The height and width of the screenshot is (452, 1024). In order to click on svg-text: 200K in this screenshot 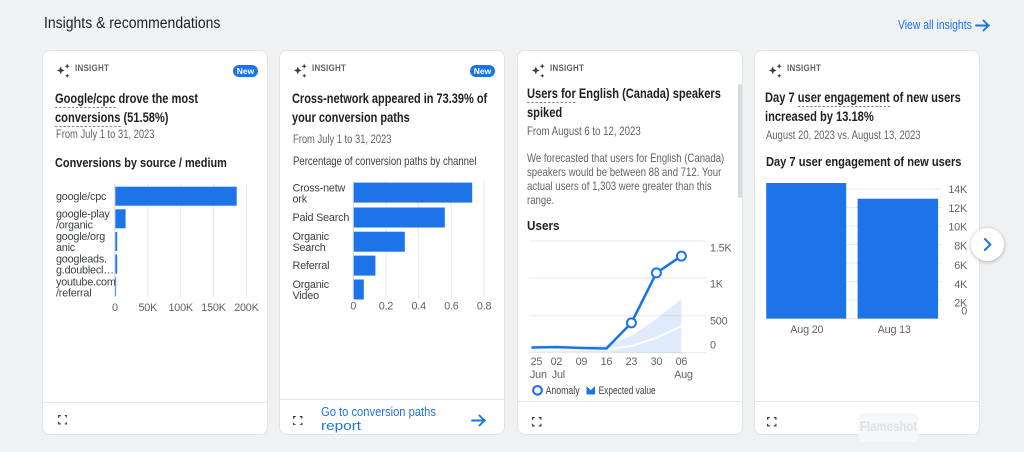, I will do `click(246, 308)`.